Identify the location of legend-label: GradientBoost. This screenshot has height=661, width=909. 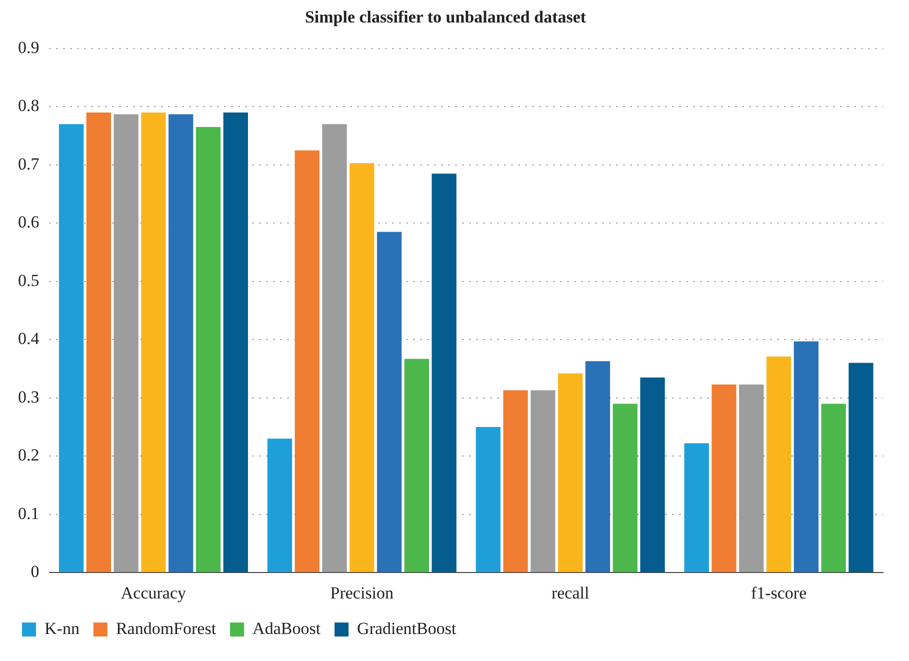
(406, 628).